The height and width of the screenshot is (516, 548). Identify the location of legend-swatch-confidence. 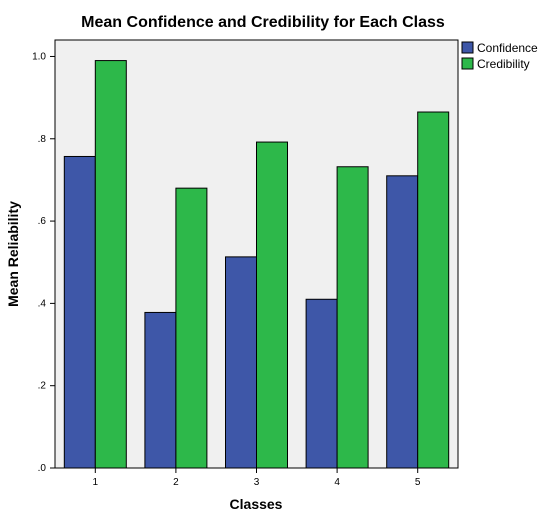
(467, 47).